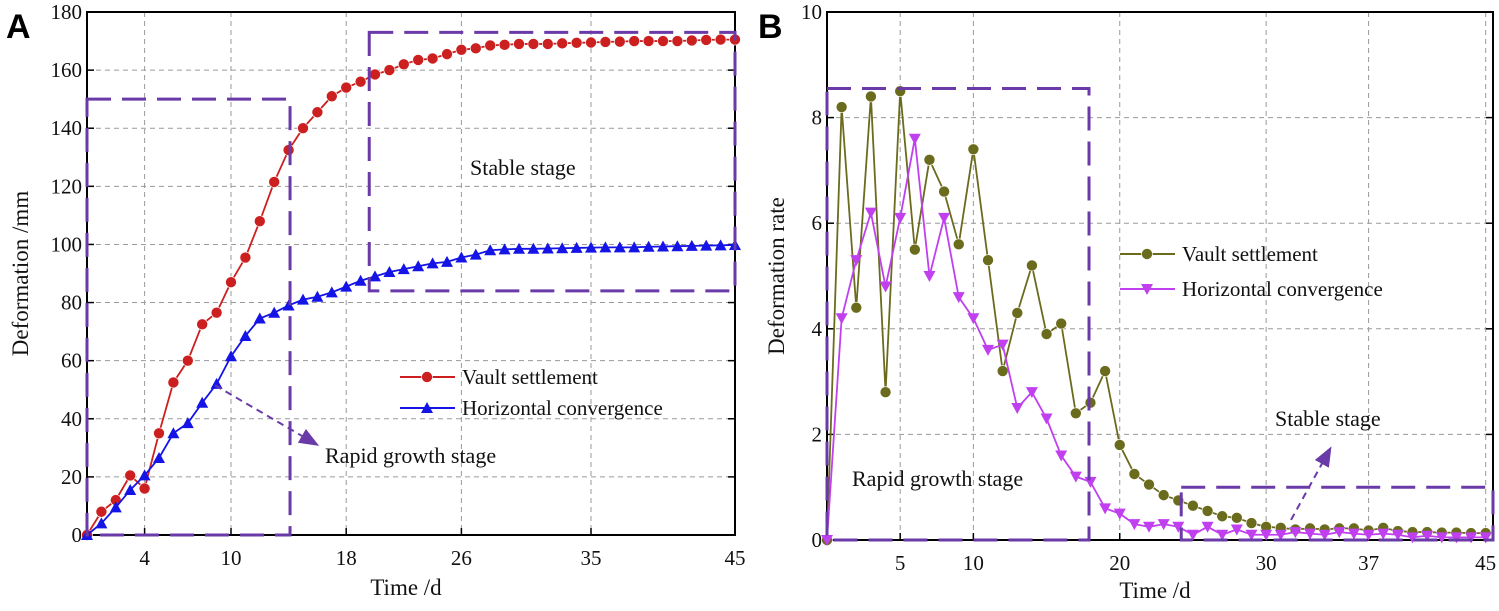 Image resolution: width=1499 pixels, height=611 pixels. I want to click on y-tick-label: 2, so click(817, 434).